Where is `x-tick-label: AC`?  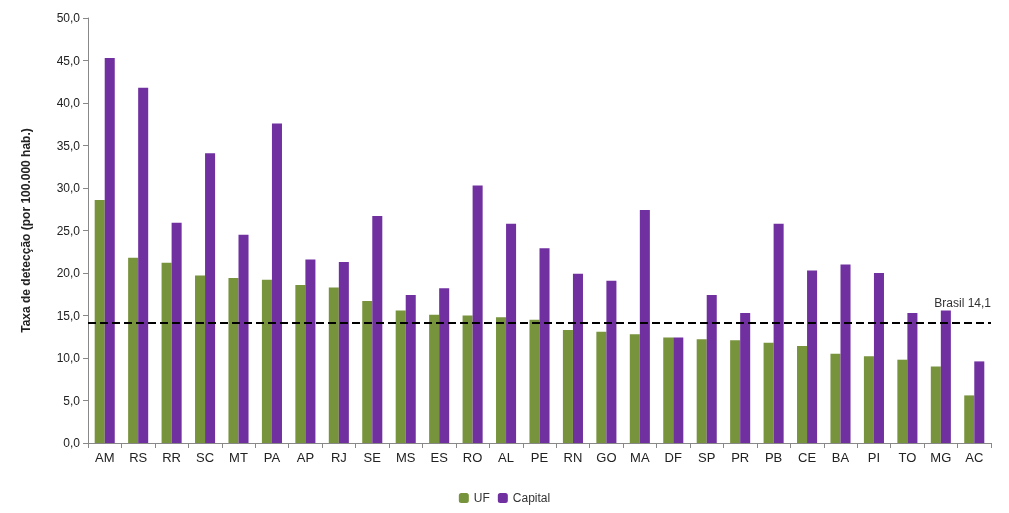 x-tick-label: AC is located at coordinates (974, 457).